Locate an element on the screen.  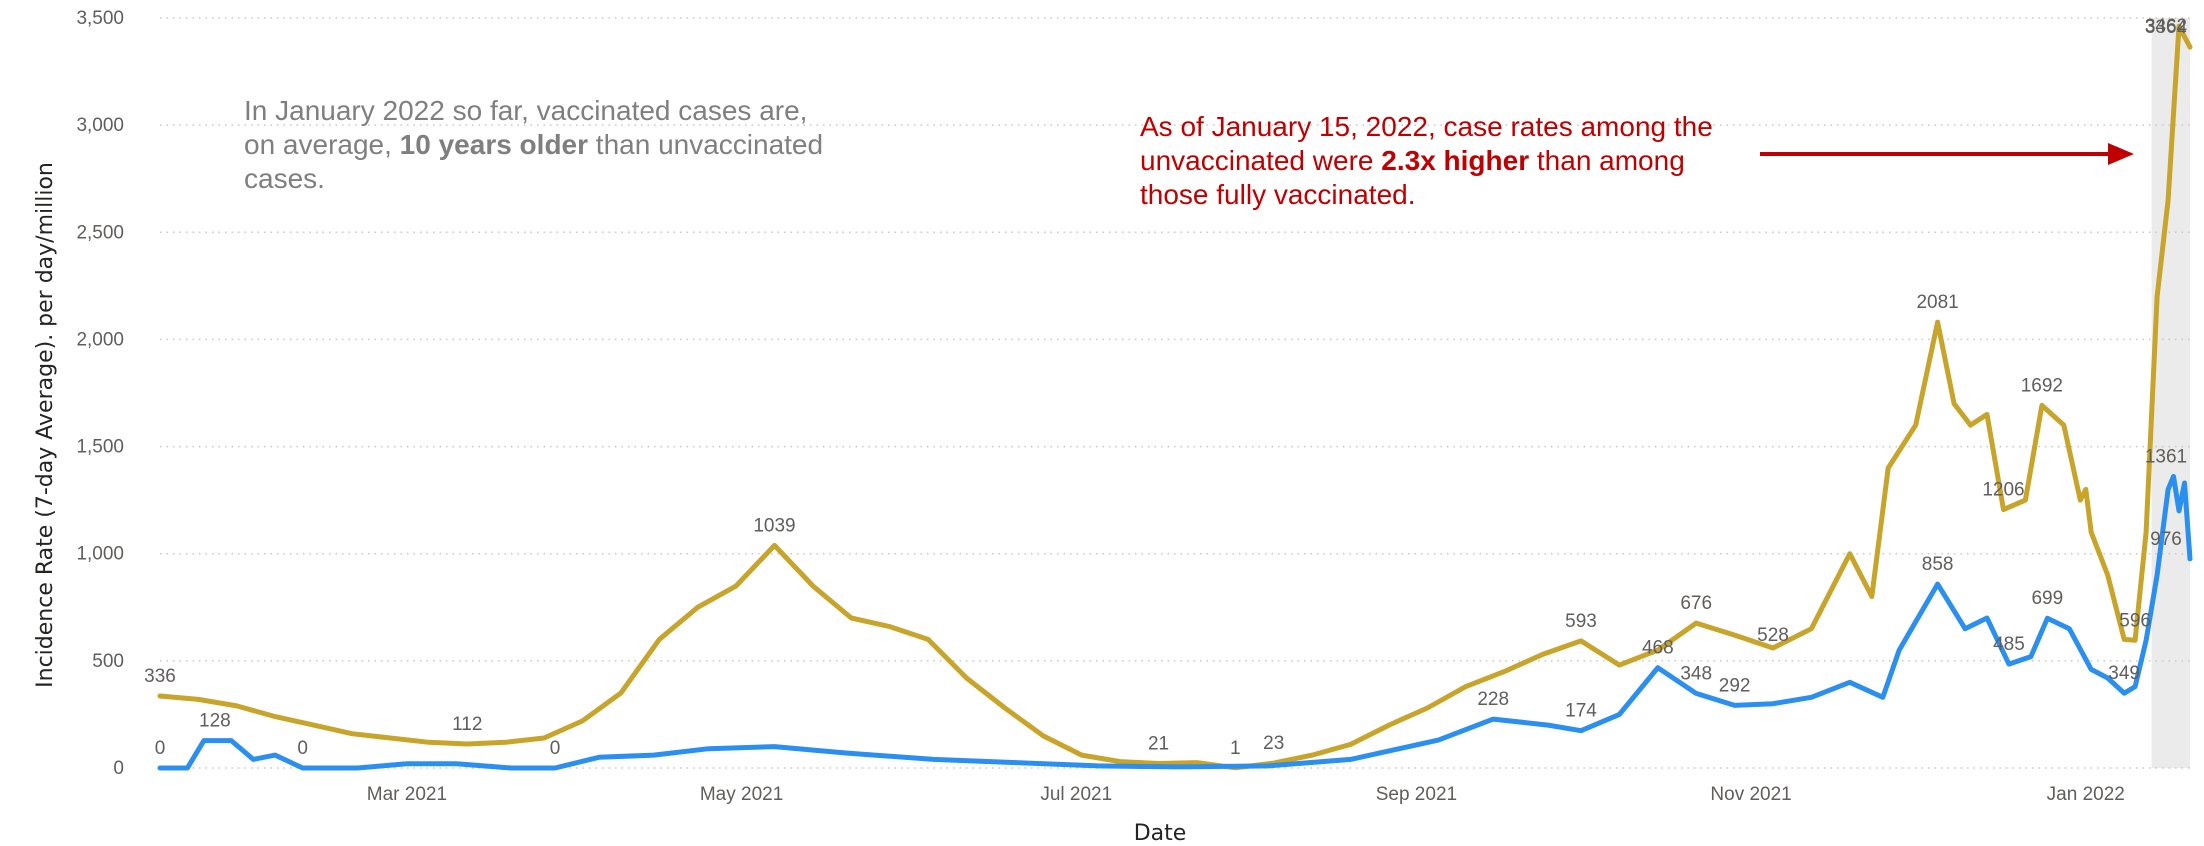
x-tick-label: Jul 2021 is located at coordinates (1076, 794).